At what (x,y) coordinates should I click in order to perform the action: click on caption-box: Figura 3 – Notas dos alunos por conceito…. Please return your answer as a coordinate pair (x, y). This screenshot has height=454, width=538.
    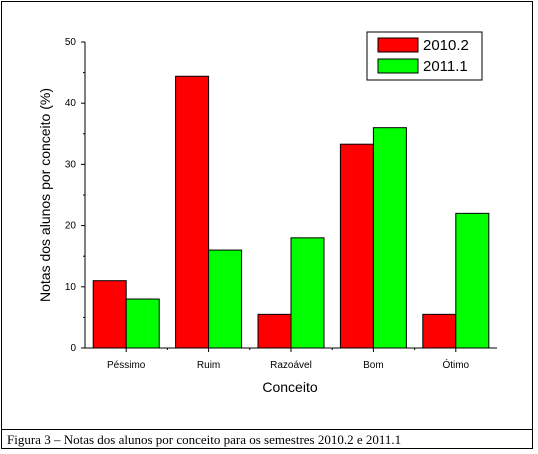
    Looking at the image, I should click on (267, 439).